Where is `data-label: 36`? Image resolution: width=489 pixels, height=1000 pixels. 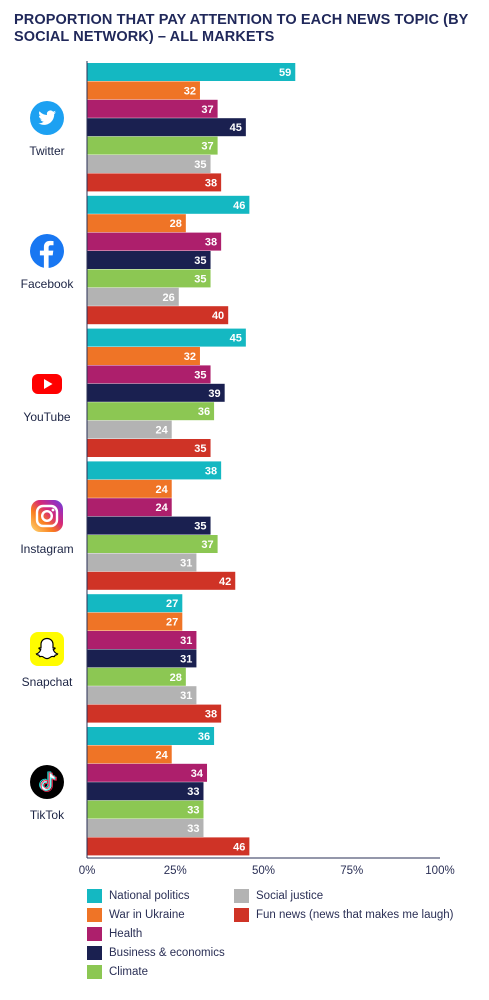
data-label: 36 is located at coordinates (204, 737).